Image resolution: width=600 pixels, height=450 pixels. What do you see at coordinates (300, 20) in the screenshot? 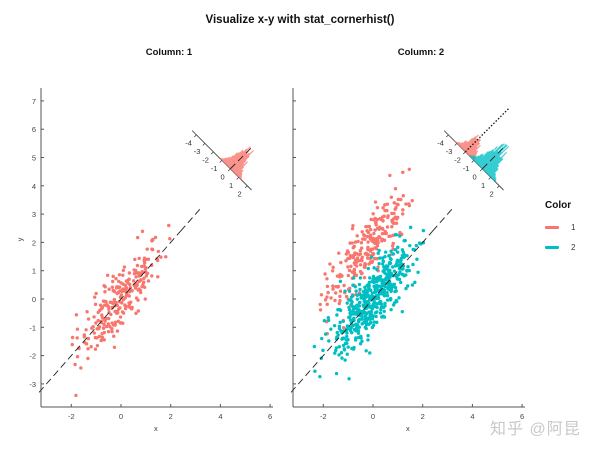
I see `chart-title: Visualize x-y with stat_cornerhist()` at bounding box center [300, 20].